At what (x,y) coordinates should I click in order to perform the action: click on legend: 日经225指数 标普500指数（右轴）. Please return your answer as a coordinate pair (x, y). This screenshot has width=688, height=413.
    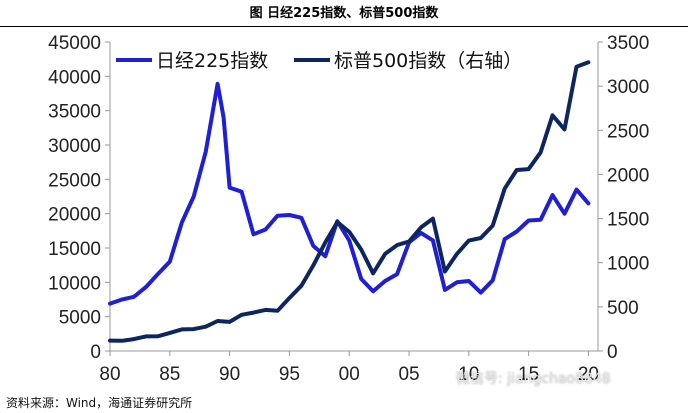
    Looking at the image, I should click on (319, 61).